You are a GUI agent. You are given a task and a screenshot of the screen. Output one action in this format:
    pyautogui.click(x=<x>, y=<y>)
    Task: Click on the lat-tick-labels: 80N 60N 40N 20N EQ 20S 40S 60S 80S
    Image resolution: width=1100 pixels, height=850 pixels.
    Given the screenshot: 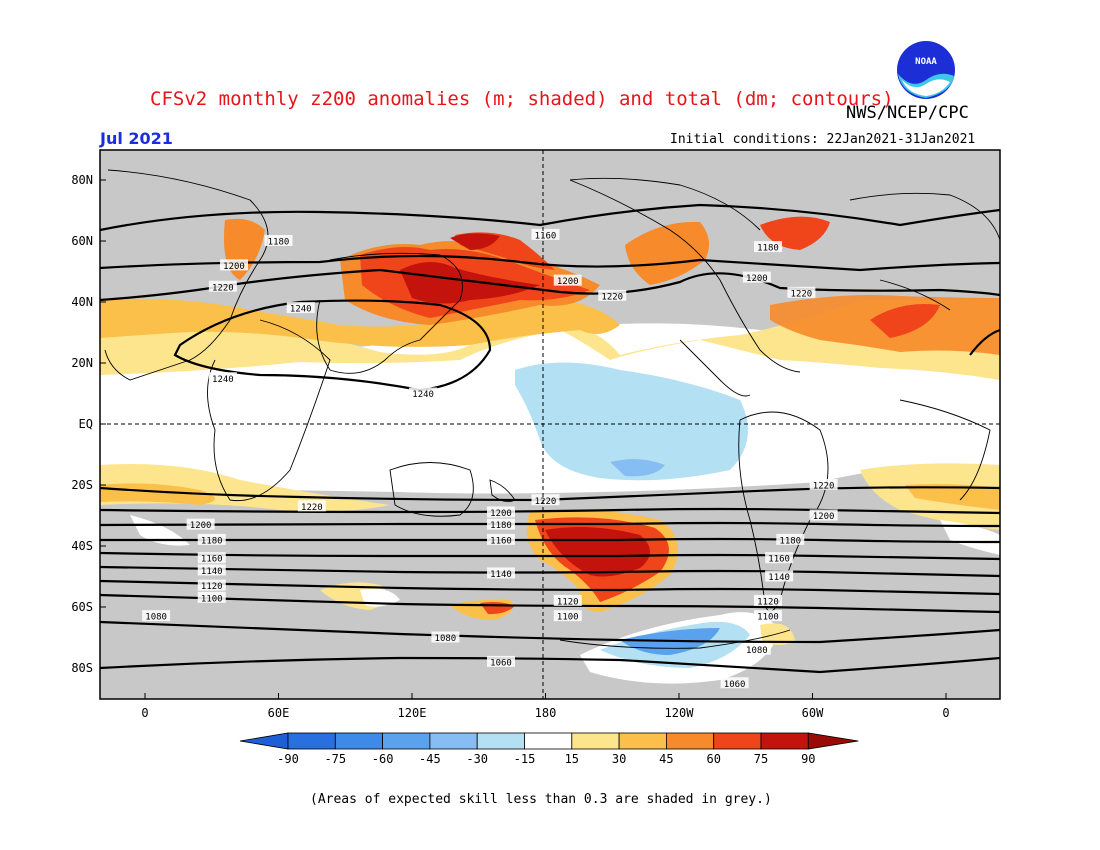 What is the action you would take?
    pyautogui.click(x=88, y=424)
    